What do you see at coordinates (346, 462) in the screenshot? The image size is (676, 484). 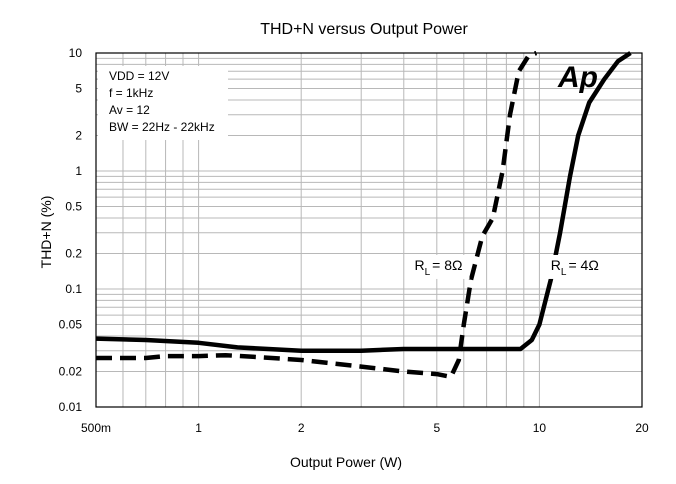 I see `x-axis-title: Output Power (W)` at bounding box center [346, 462].